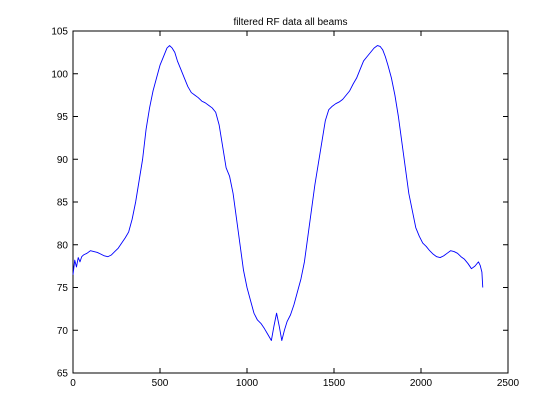  I want to click on chart-title: filtered RF data all beams, so click(291, 22).